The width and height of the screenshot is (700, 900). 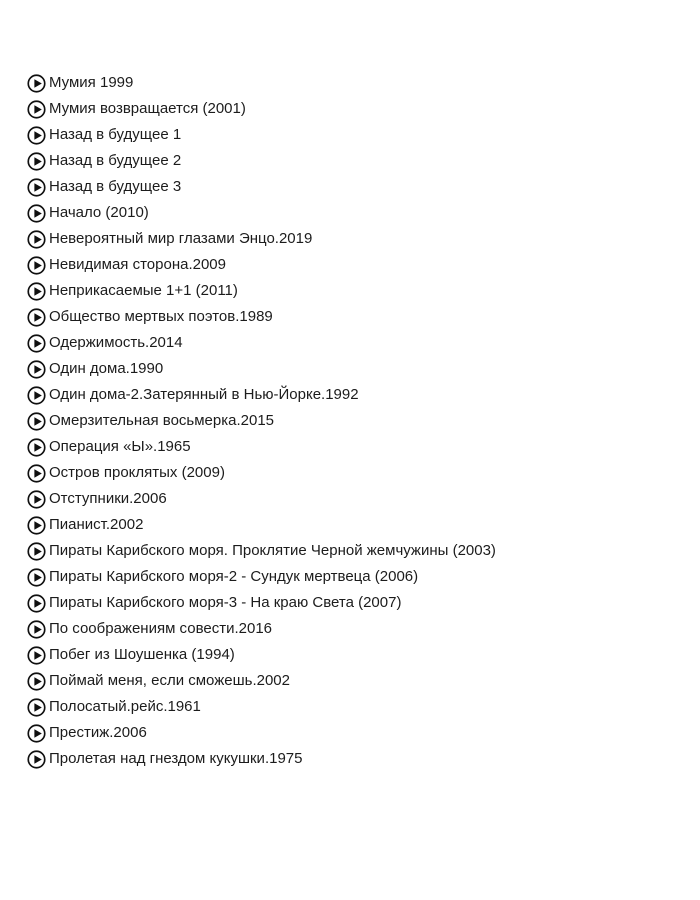 What do you see at coordinates (125, 706) in the screenshot?
I see `list-item-label: Полосатый.рейс.1961` at bounding box center [125, 706].